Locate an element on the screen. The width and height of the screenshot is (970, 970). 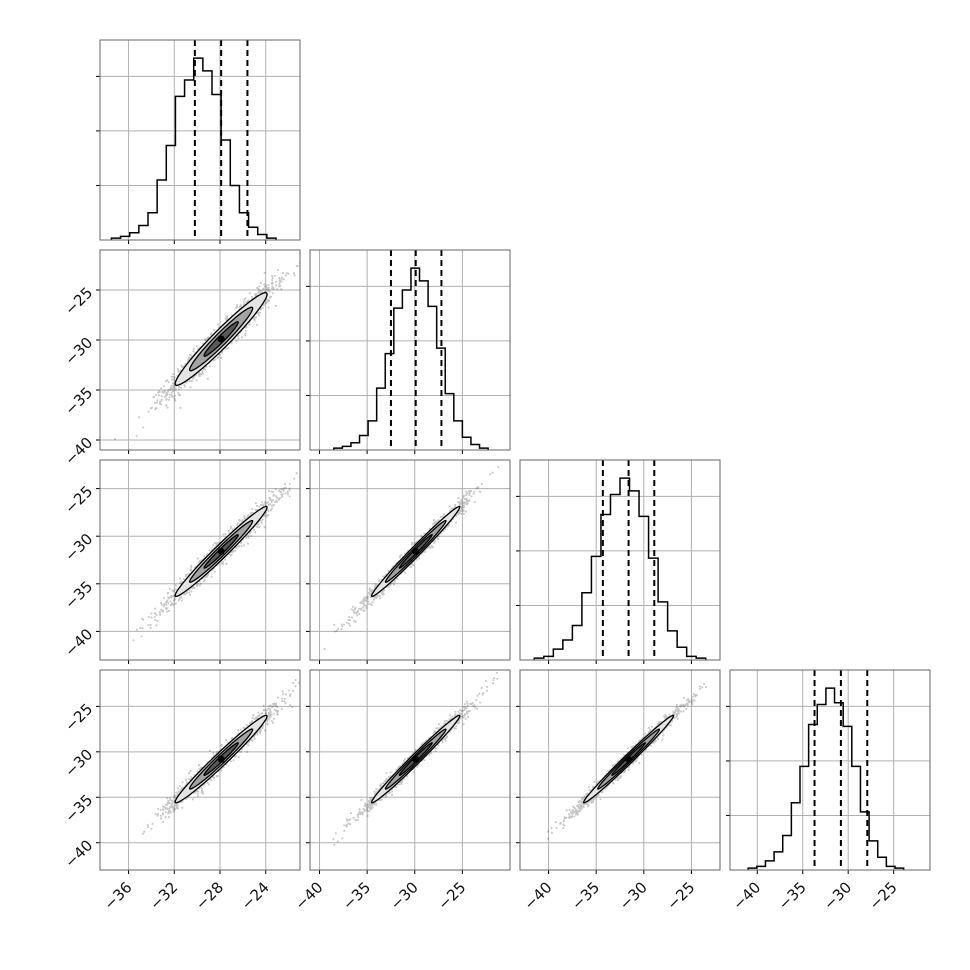
scatter-panel-3-1: −40 −35 −30 −25 is located at coordinates (401, 791).